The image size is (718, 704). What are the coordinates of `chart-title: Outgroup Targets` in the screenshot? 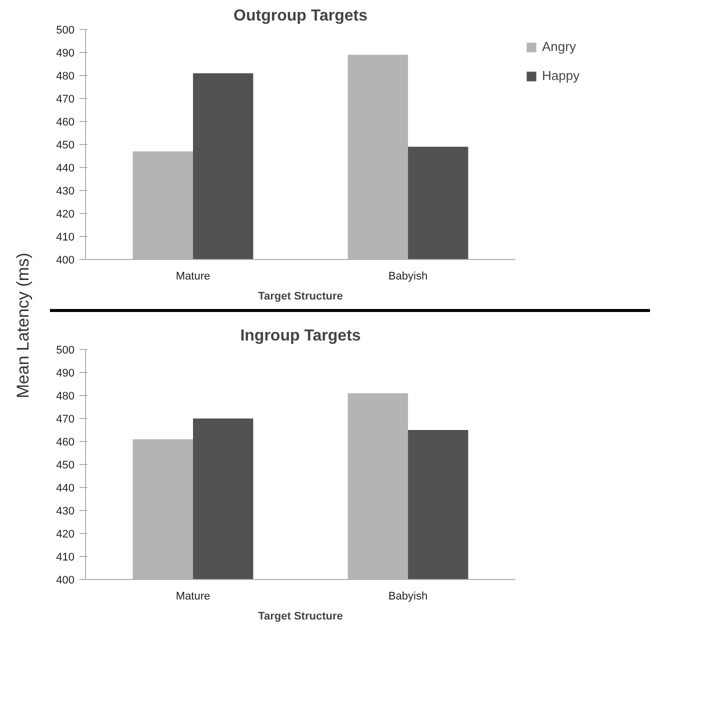 It's located at (301, 16).